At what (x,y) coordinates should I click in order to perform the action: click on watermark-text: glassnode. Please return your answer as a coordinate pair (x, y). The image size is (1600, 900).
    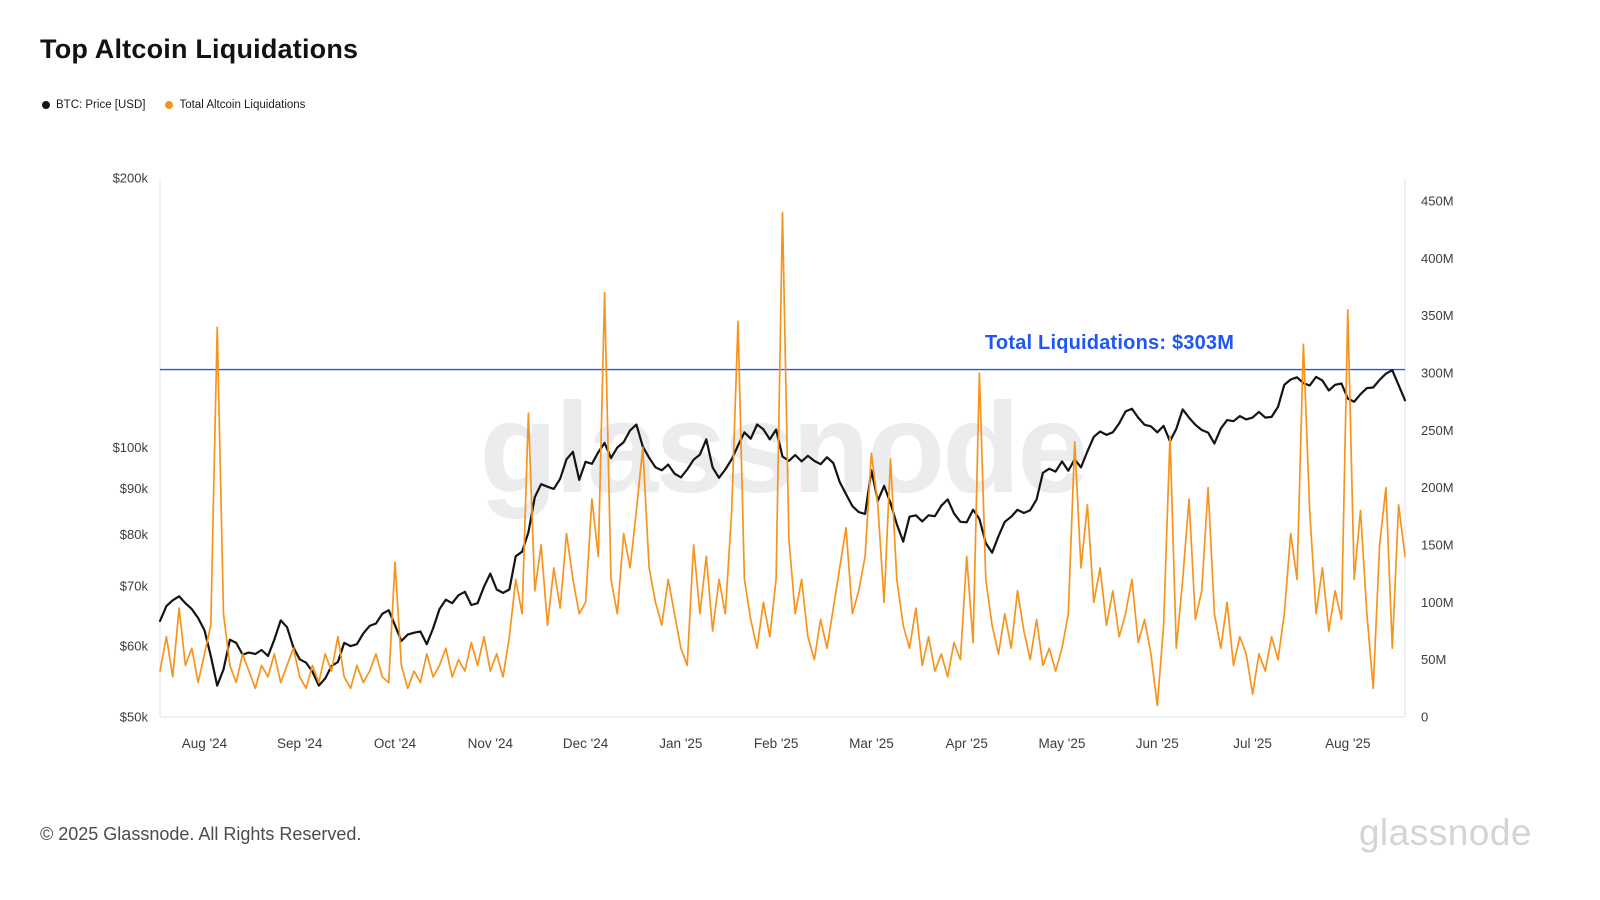
    Looking at the image, I should click on (782, 448).